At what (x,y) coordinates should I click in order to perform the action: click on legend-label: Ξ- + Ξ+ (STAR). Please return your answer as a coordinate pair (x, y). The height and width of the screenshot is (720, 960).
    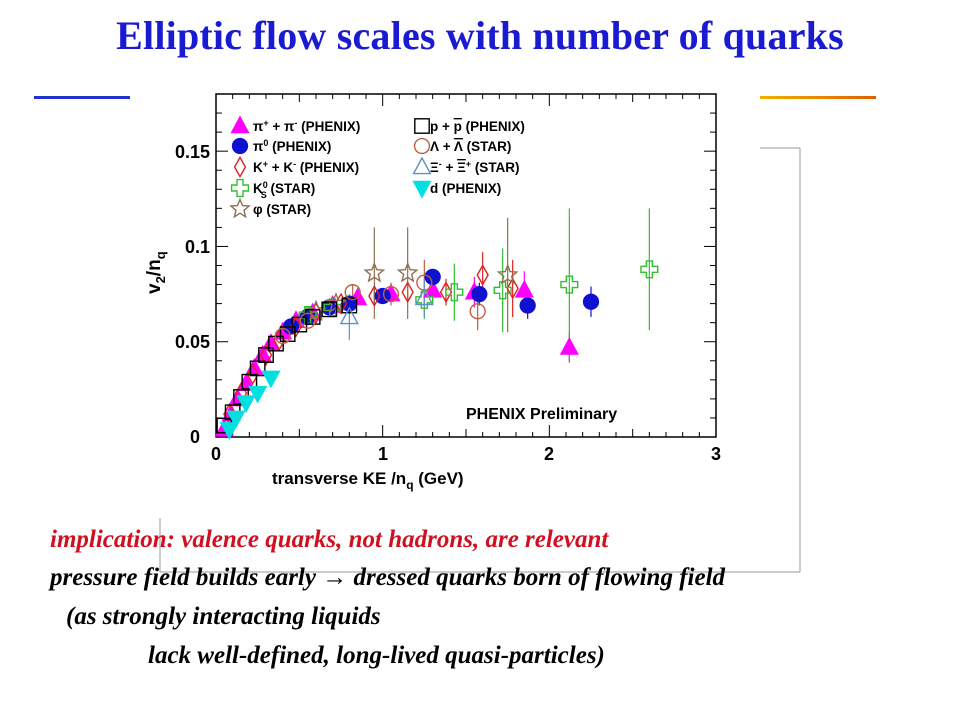
    Looking at the image, I should click on (475, 167).